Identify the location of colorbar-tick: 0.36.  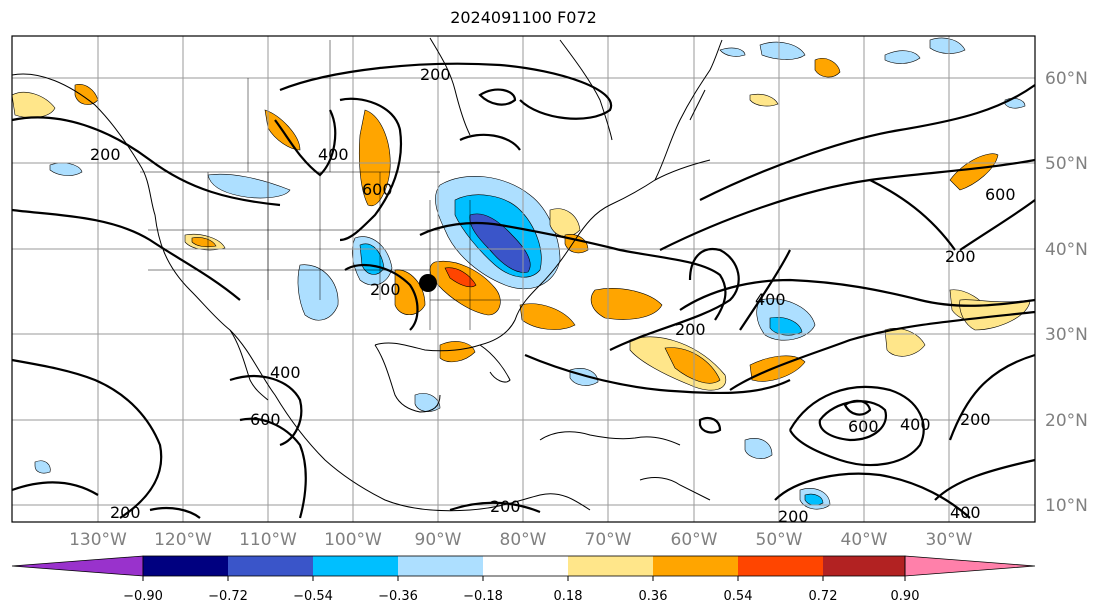
(653, 596).